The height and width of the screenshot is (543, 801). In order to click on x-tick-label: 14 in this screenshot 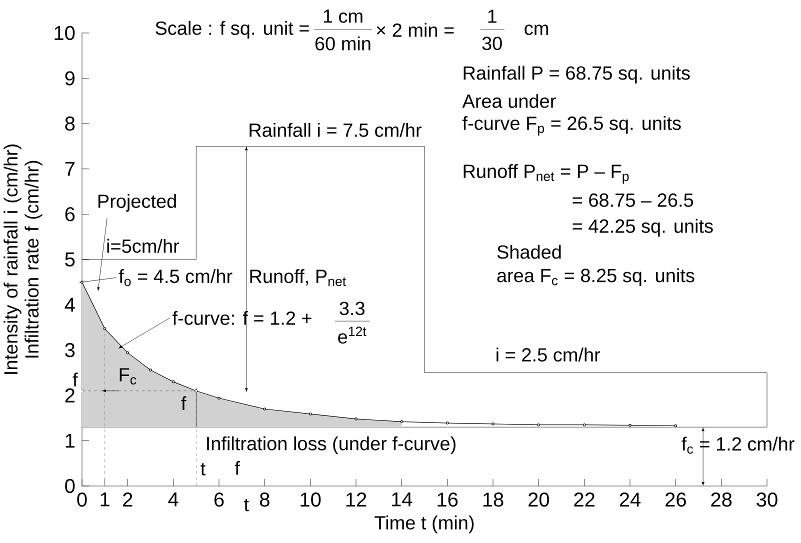, I will do `click(402, 499)`.